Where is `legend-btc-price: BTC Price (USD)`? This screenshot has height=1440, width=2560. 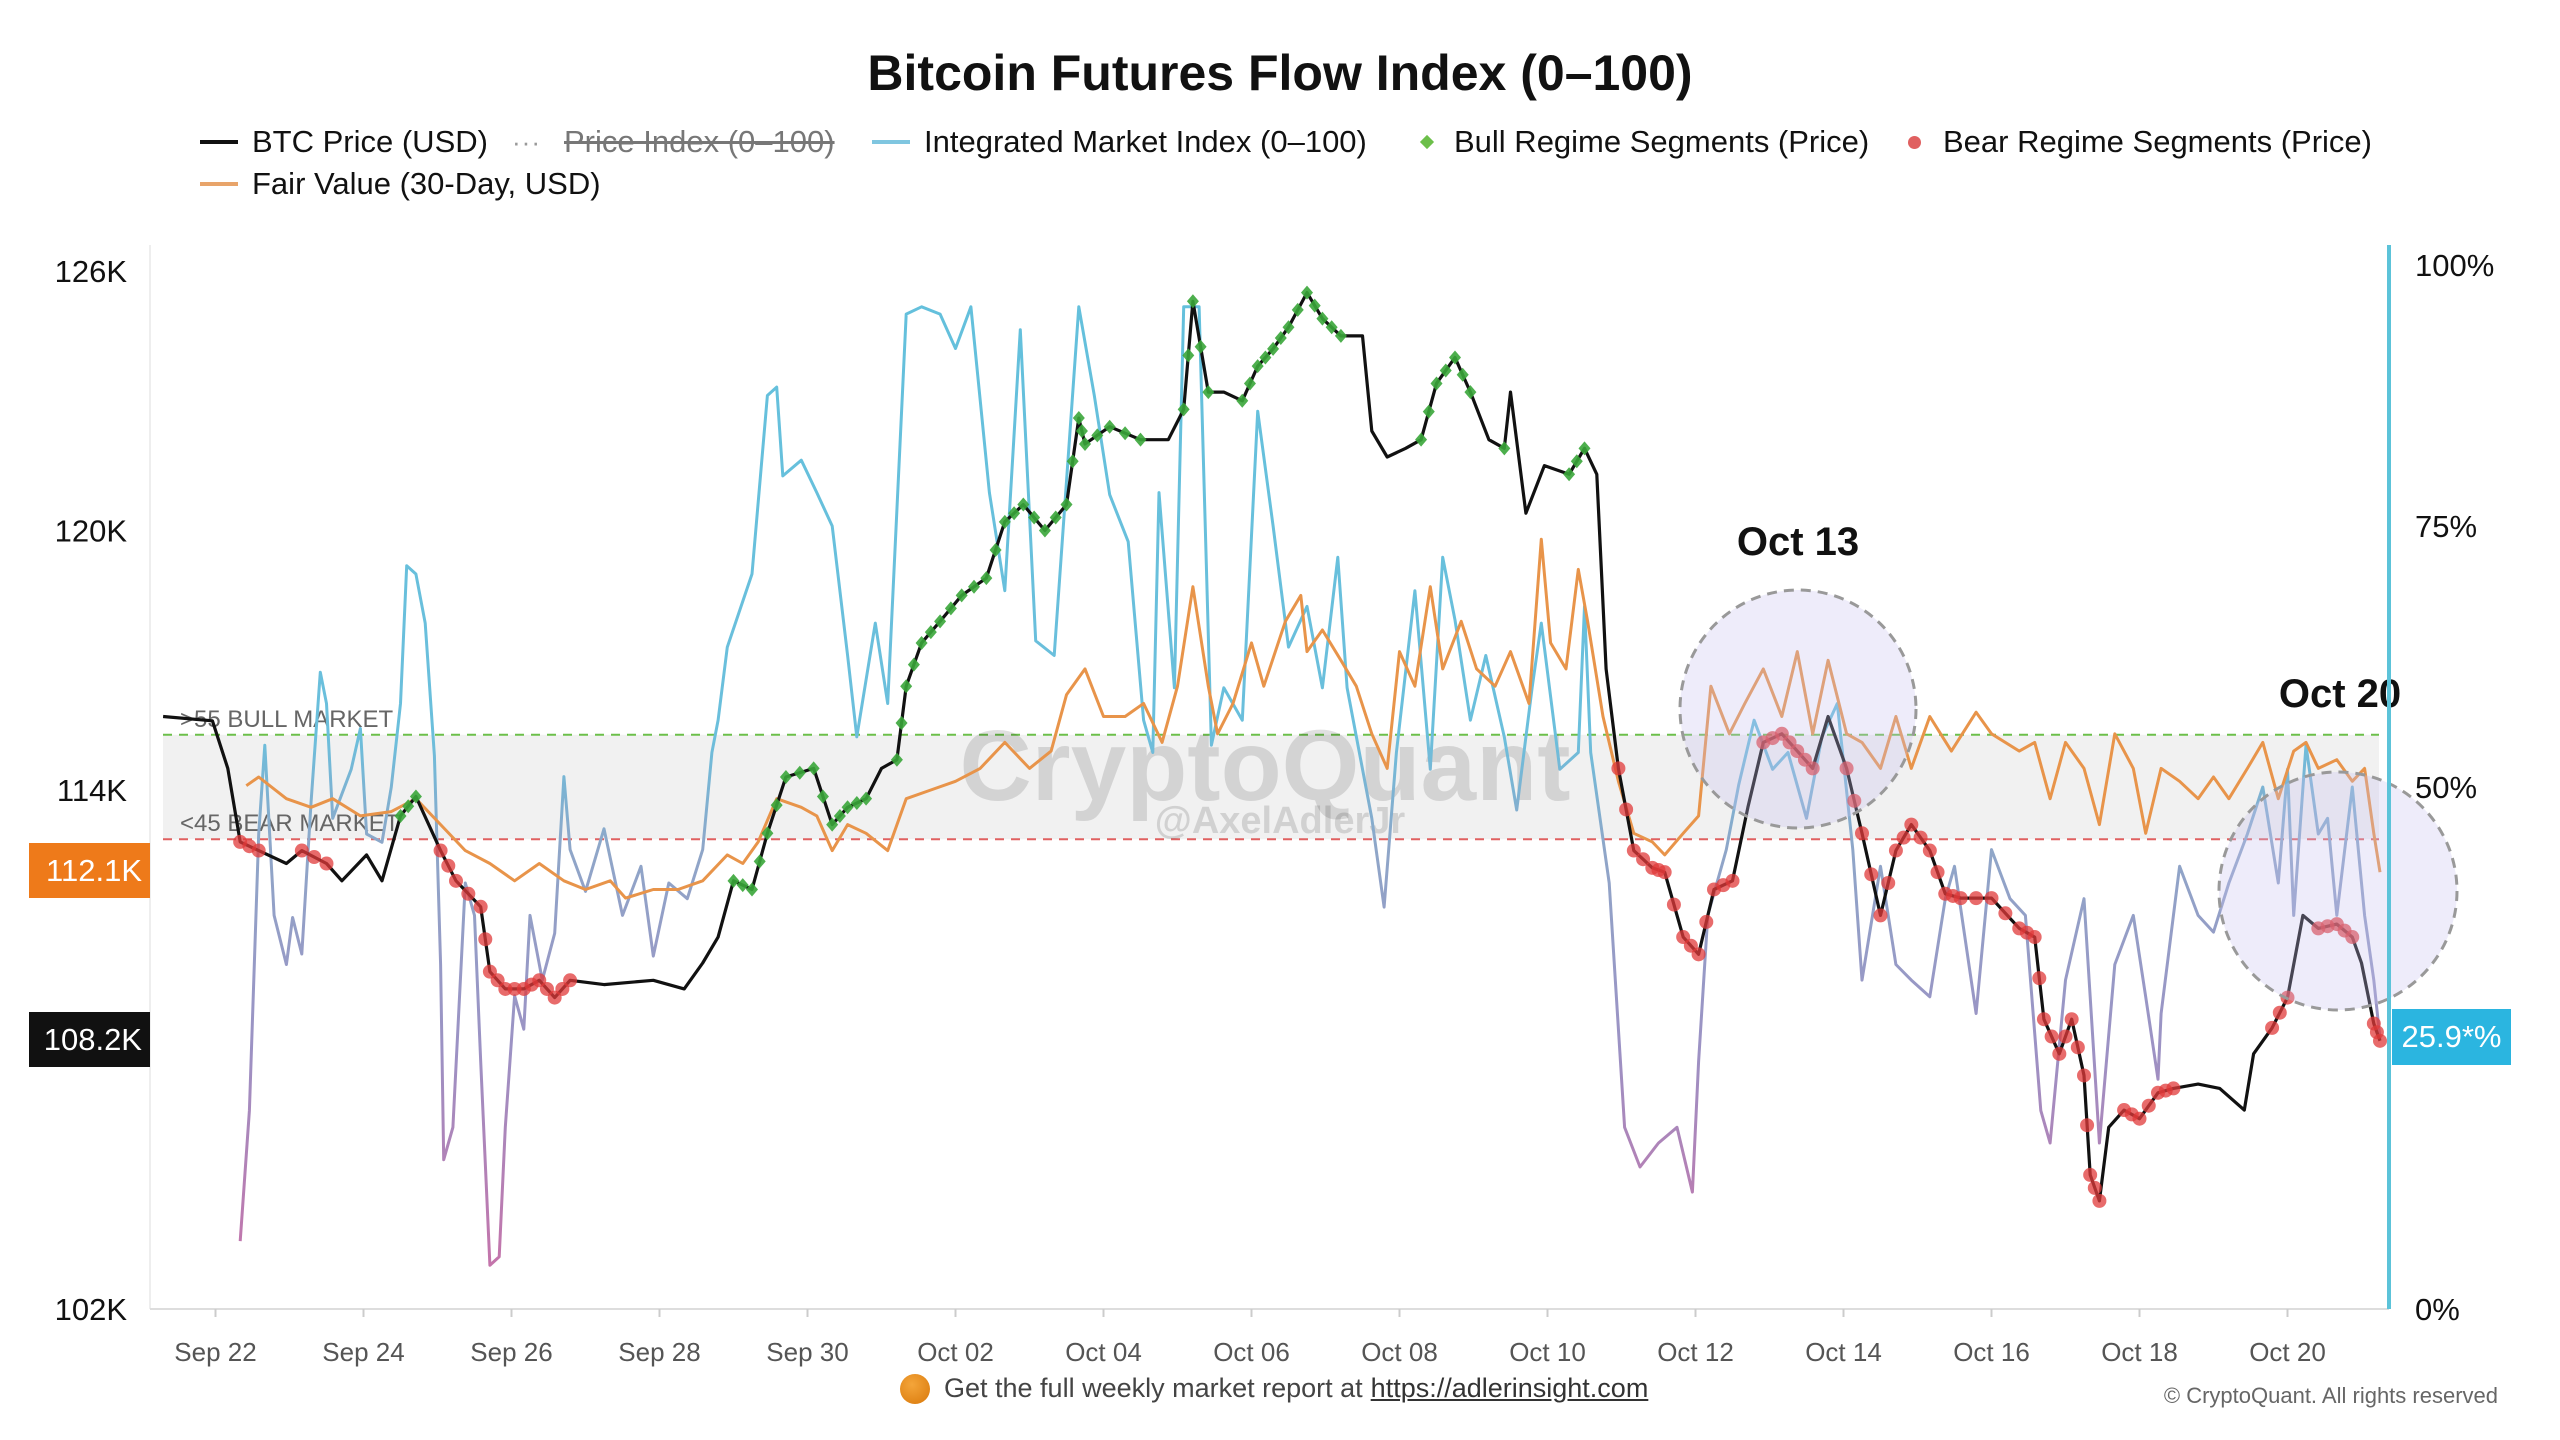
legend-btc-price: BTC Price (USD) is located at coordinates (344, 142).